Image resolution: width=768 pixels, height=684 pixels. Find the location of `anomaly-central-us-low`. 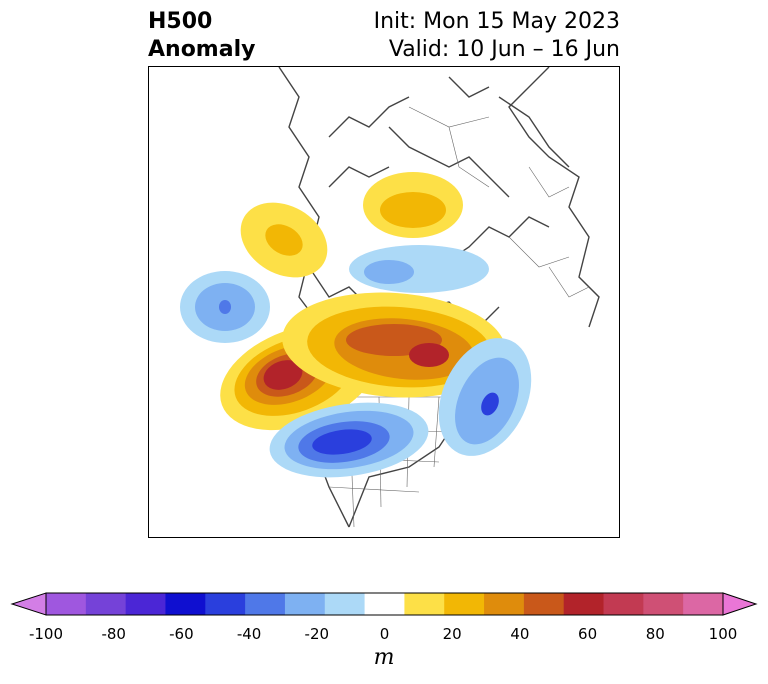

anomaly-central-us-low is located at coordinates (349, 440).